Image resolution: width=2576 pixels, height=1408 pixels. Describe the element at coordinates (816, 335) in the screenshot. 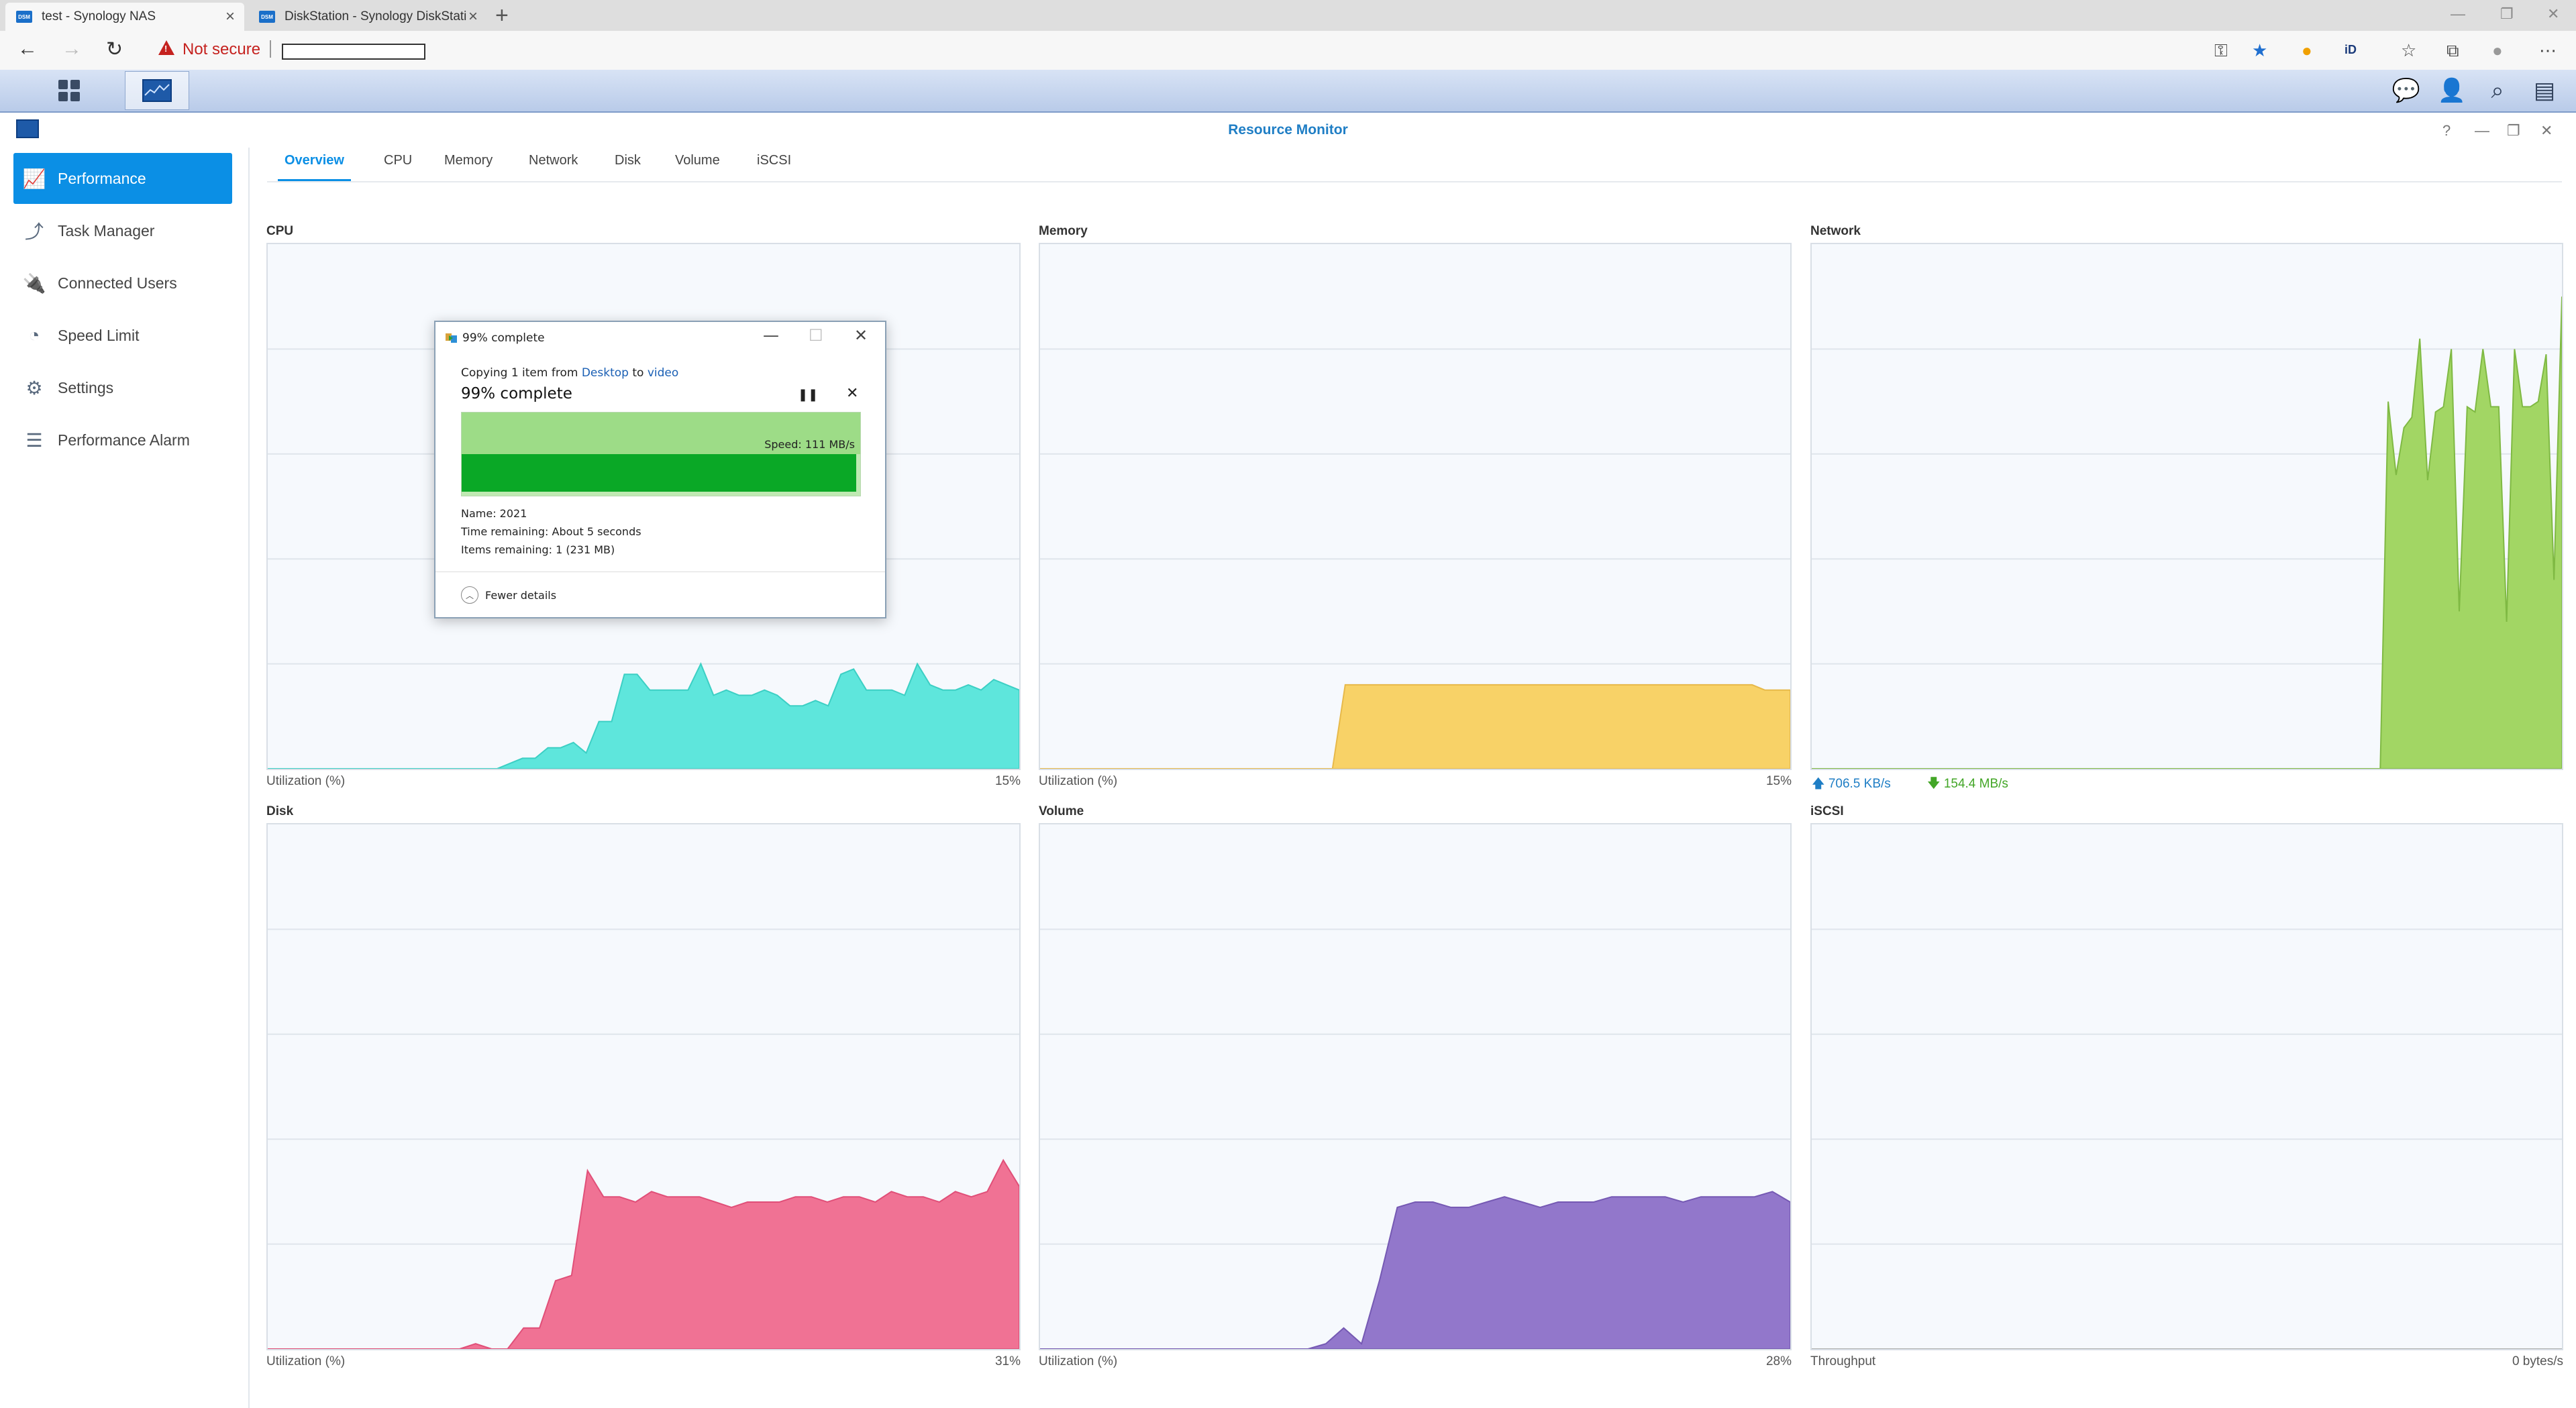

I see `dialog-maximize-icon: ☐` at that location.